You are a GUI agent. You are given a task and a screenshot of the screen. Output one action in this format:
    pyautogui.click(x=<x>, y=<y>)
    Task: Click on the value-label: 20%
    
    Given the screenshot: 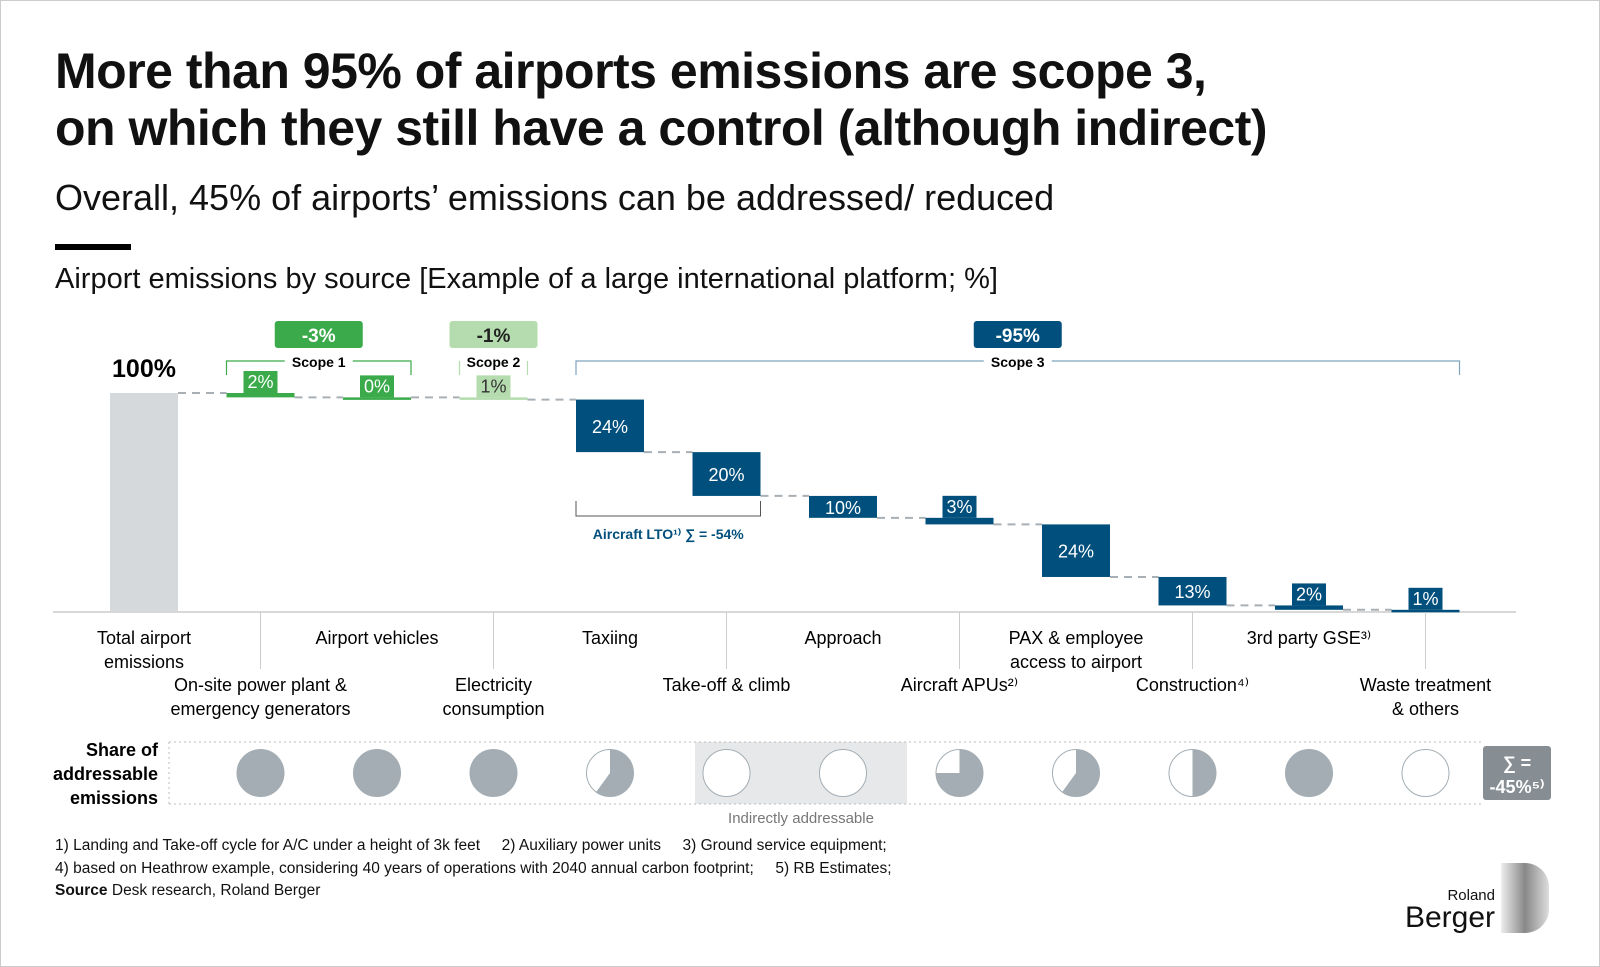 What is the action you would take?
    pyautogui.click(x=726, y=475)
    